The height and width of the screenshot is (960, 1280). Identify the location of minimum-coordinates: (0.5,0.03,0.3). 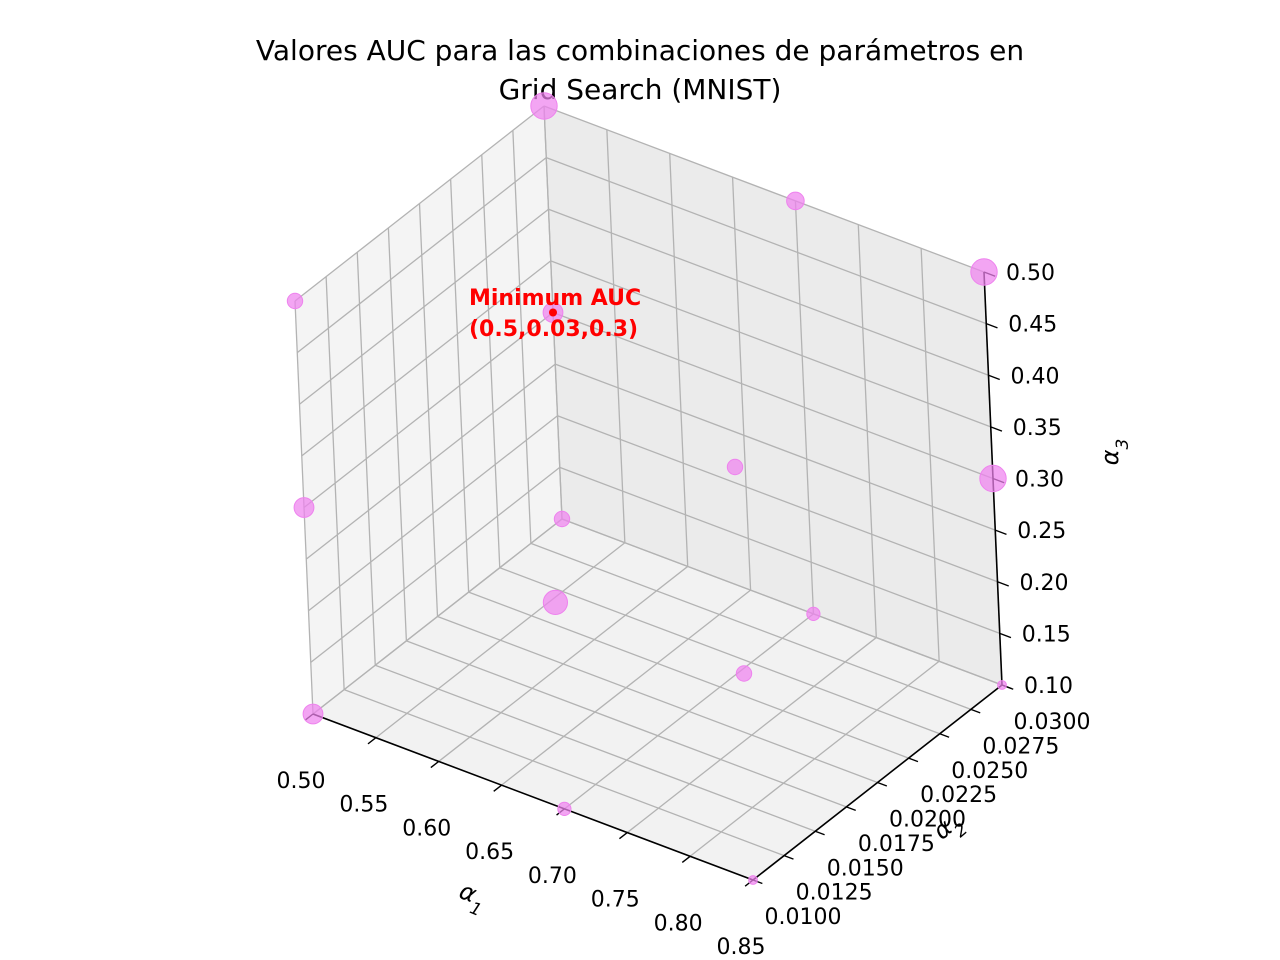
(553, 329).